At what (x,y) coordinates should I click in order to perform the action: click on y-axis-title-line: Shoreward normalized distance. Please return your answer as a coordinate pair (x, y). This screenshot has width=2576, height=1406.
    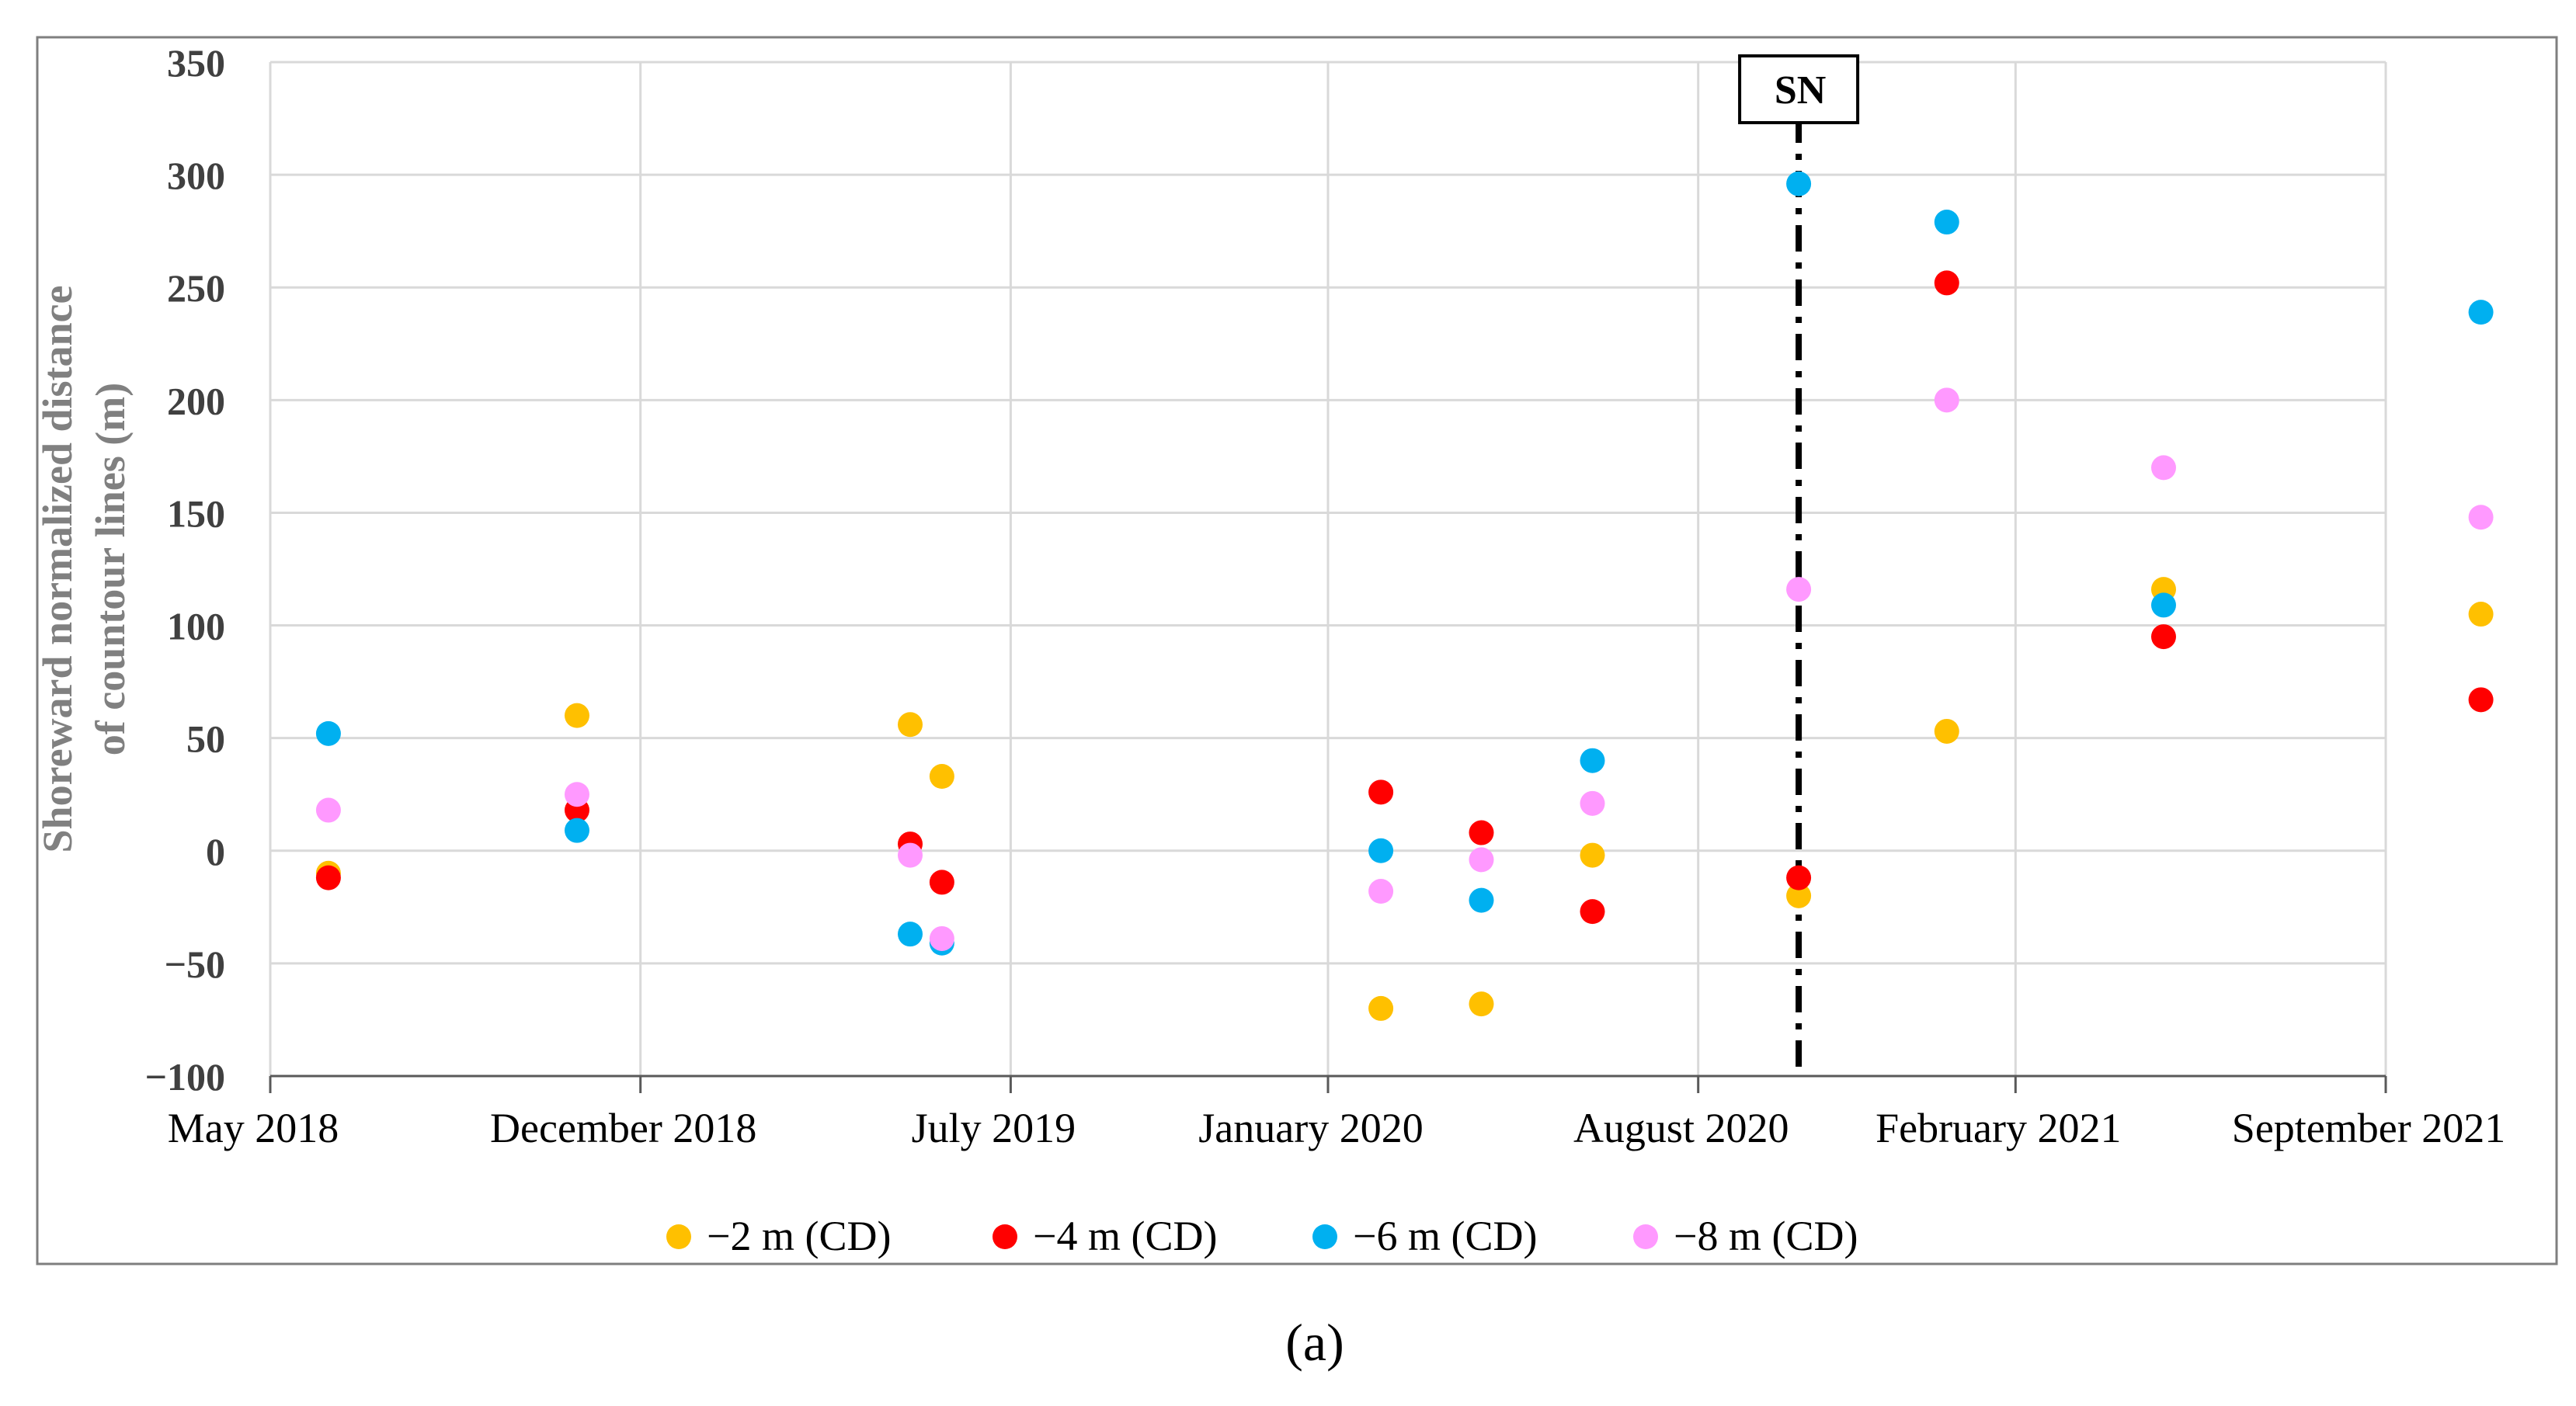
    Looking at the image, I should click on (57, 569).